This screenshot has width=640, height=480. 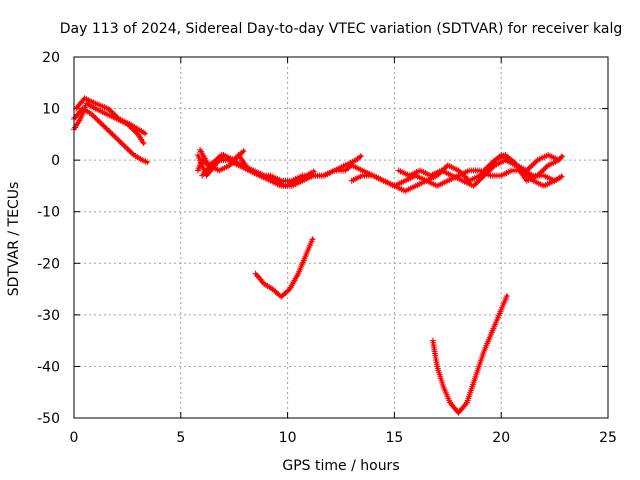 I want to click on x-axis-label: GPS time / hours, so click(x=340, y=466).